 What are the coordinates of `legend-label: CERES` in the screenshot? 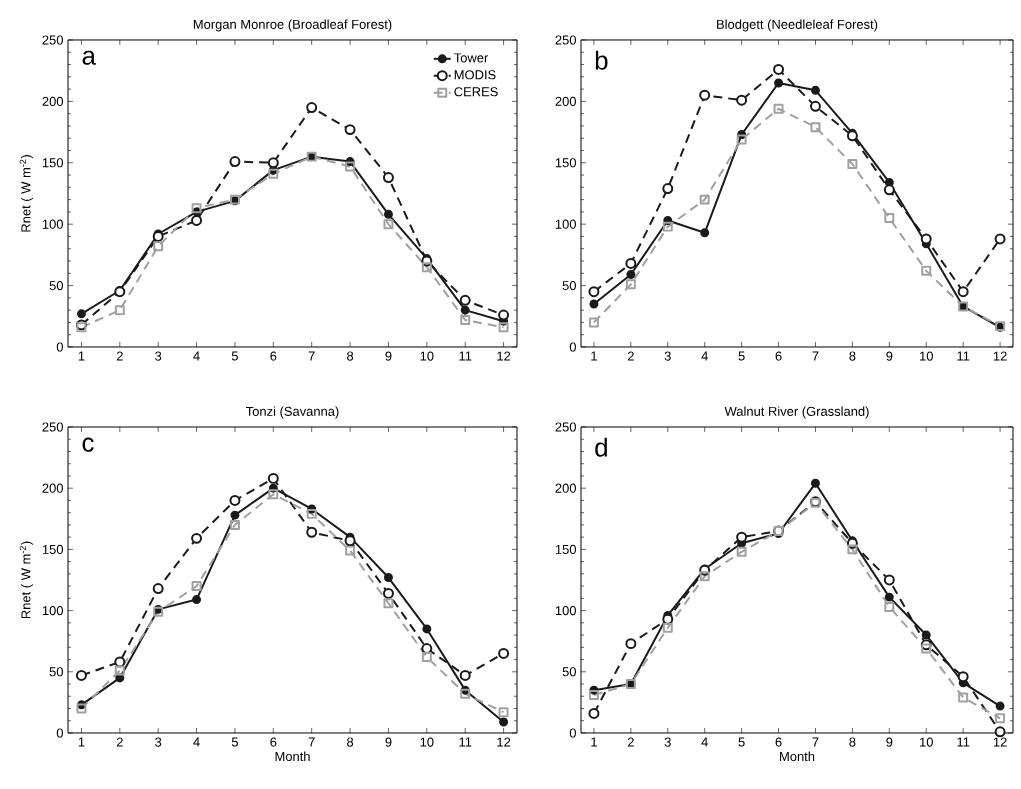 It's located at (476, 92).